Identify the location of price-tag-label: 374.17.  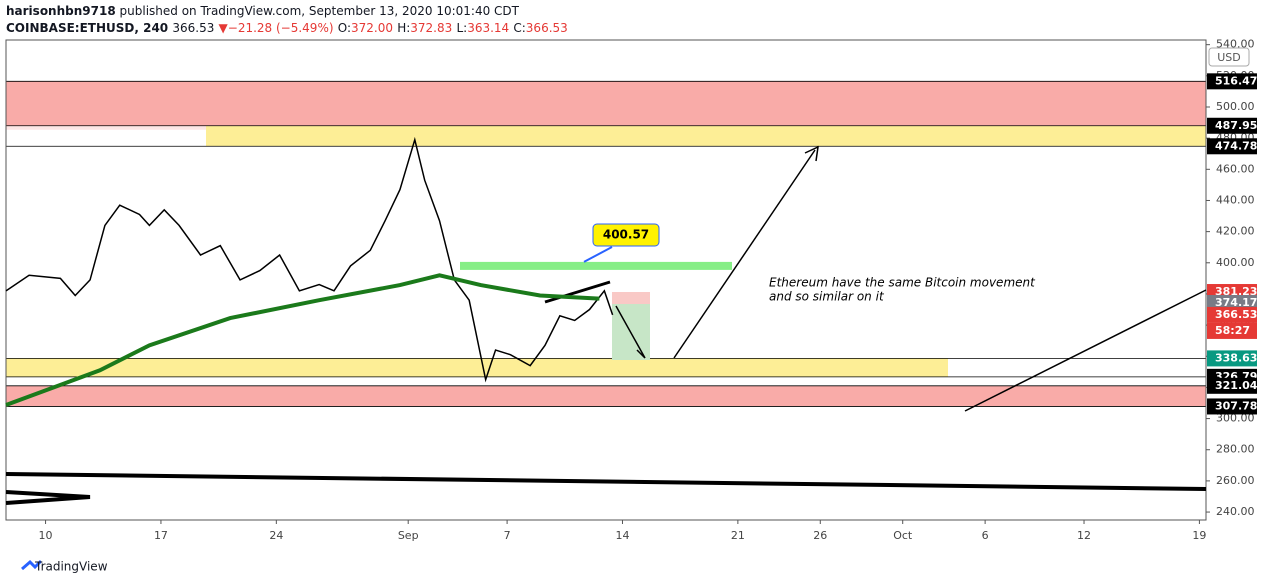
(1236, 302).